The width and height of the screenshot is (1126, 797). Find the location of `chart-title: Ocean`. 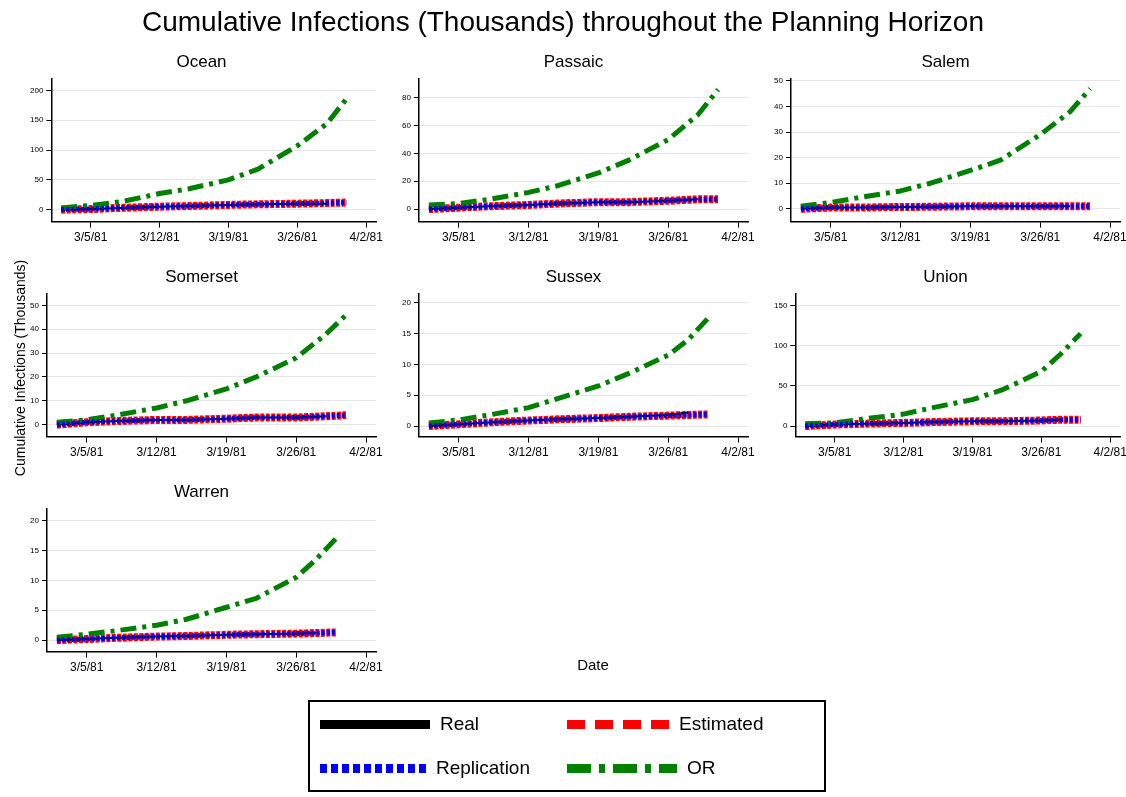

chart-title: Ocean is located at coordinates (201, 61).